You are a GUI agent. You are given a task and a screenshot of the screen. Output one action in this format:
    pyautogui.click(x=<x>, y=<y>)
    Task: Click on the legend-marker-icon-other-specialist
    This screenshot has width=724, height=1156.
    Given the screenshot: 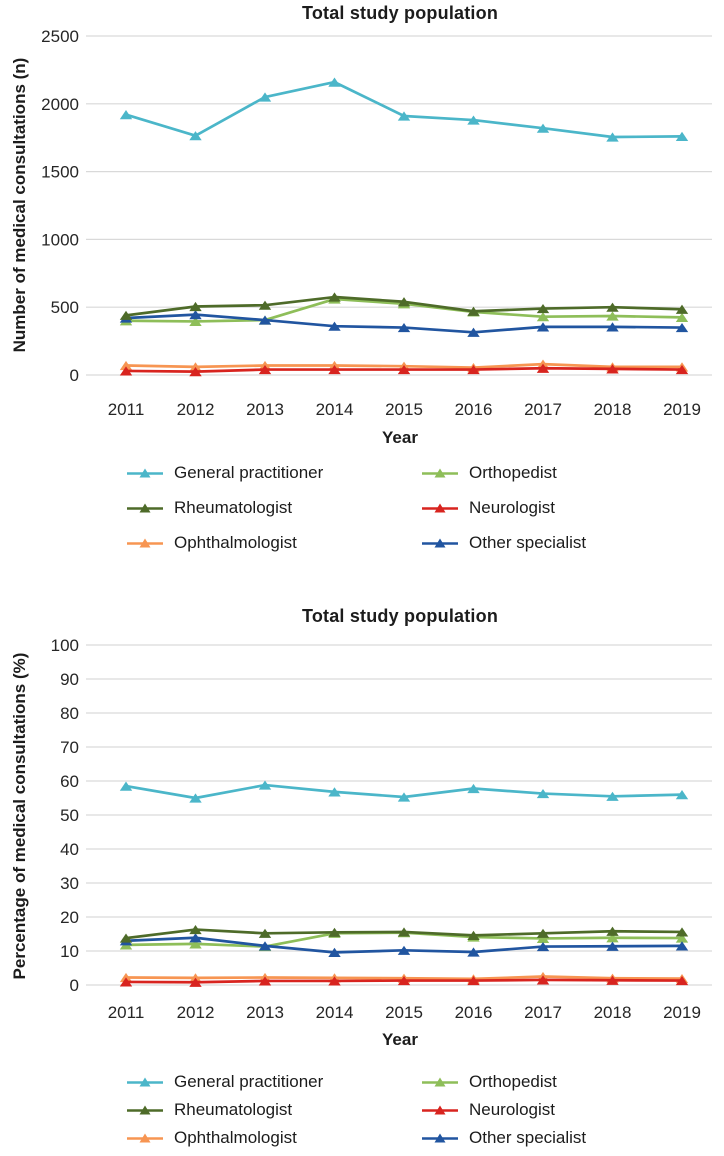 What is the action you would take?
    pyautogui.click(x=440, y=543)
    